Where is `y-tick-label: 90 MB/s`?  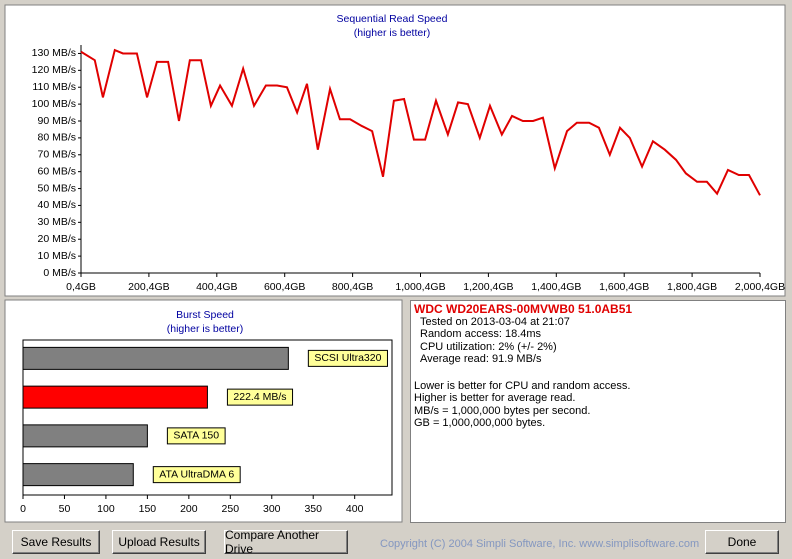 y-tick-label: 90 MB/s is located at coordinates (56, 121).